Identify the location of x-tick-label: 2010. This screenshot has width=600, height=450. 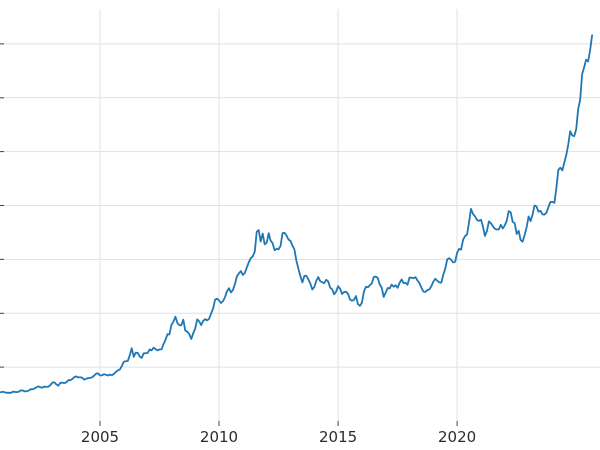
(219, 437).